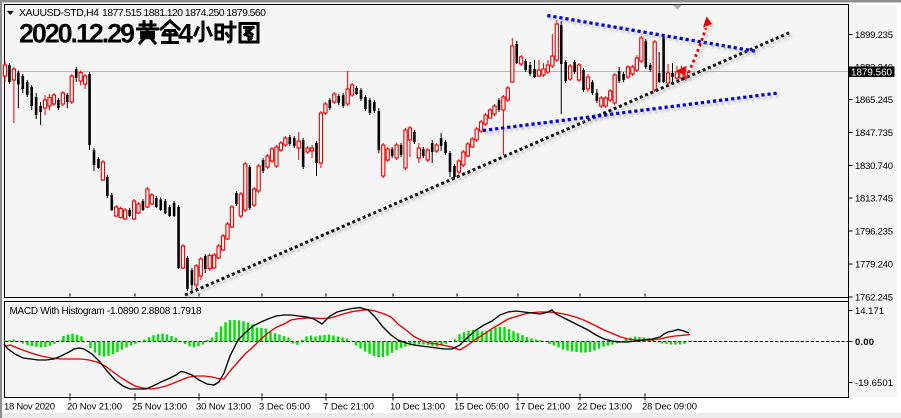 This screenshot has height=418, width=901. What do you see at coordinates (872, 72) in the screenshot?
I see `svg-text: 1879.560` at bounding box center [872, 72].